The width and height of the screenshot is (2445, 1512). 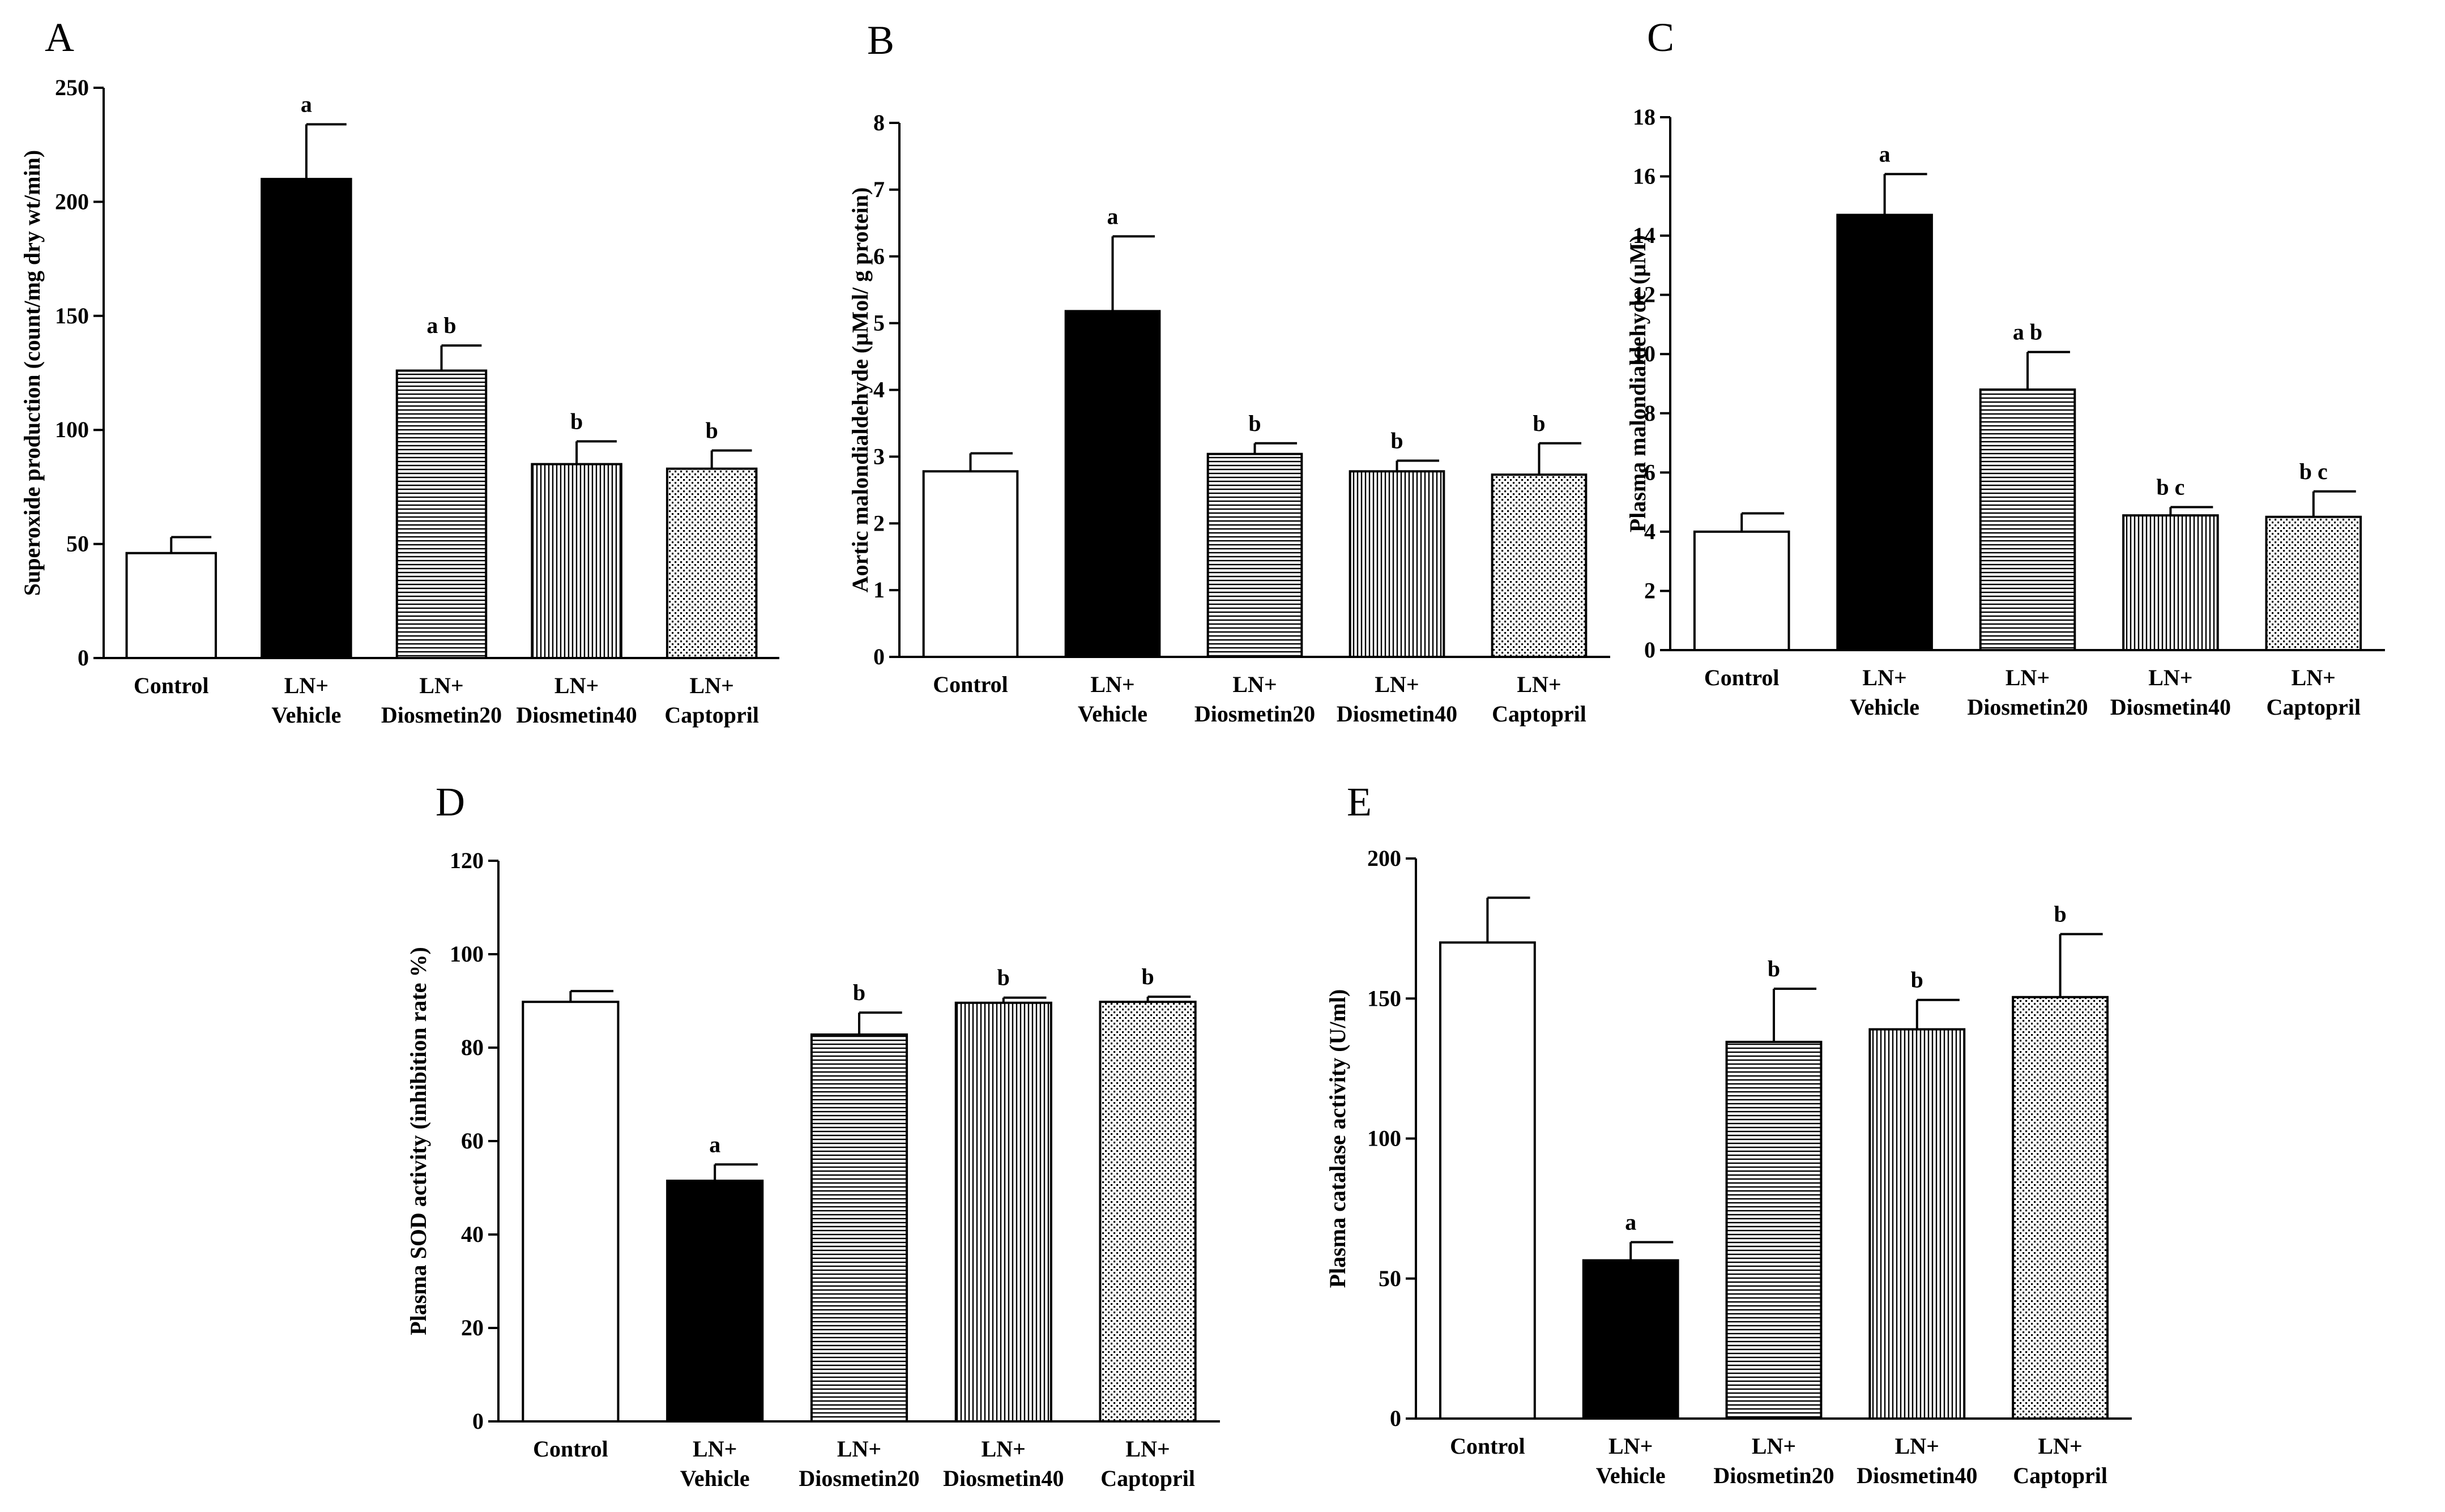 I want to click on panel-b-y-tick-label: 0, so click(x=879, y=656).